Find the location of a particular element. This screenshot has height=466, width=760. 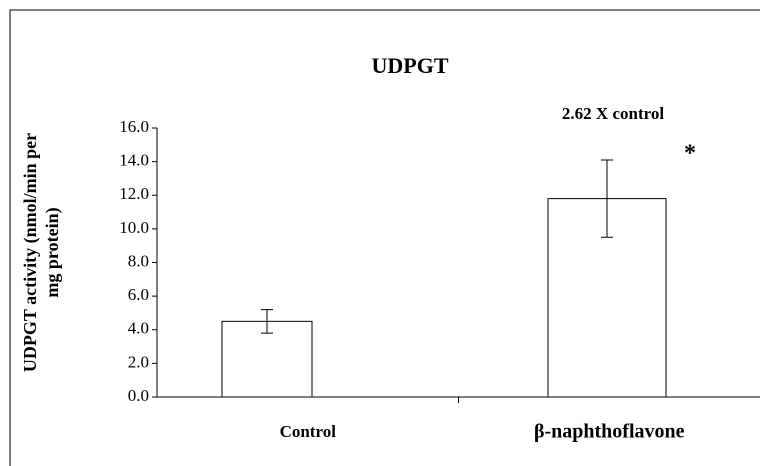

y-tick-label: 16.0 is located at coordinates (134, 126).